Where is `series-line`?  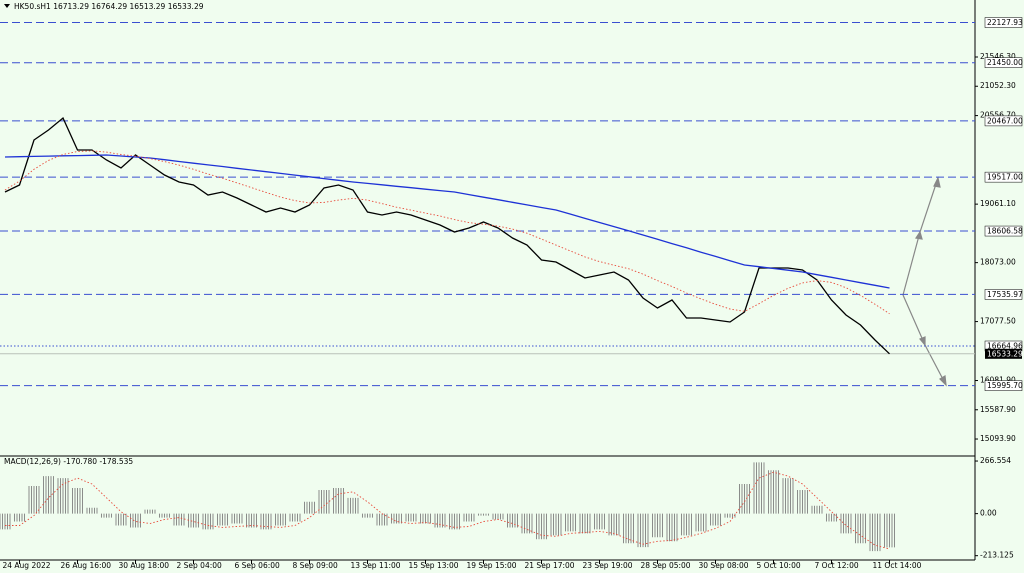 series-line is located at coordinates (447, 510).